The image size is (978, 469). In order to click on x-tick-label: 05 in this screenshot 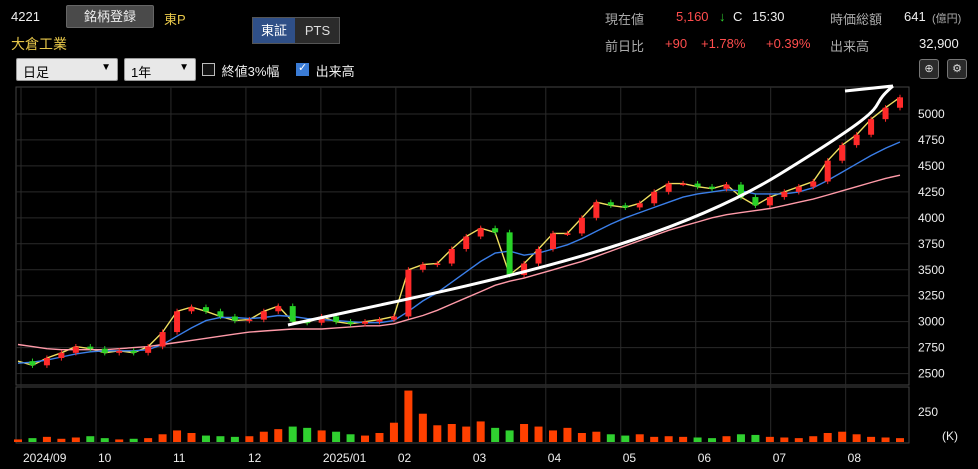, I will do `click(630, 458)`.